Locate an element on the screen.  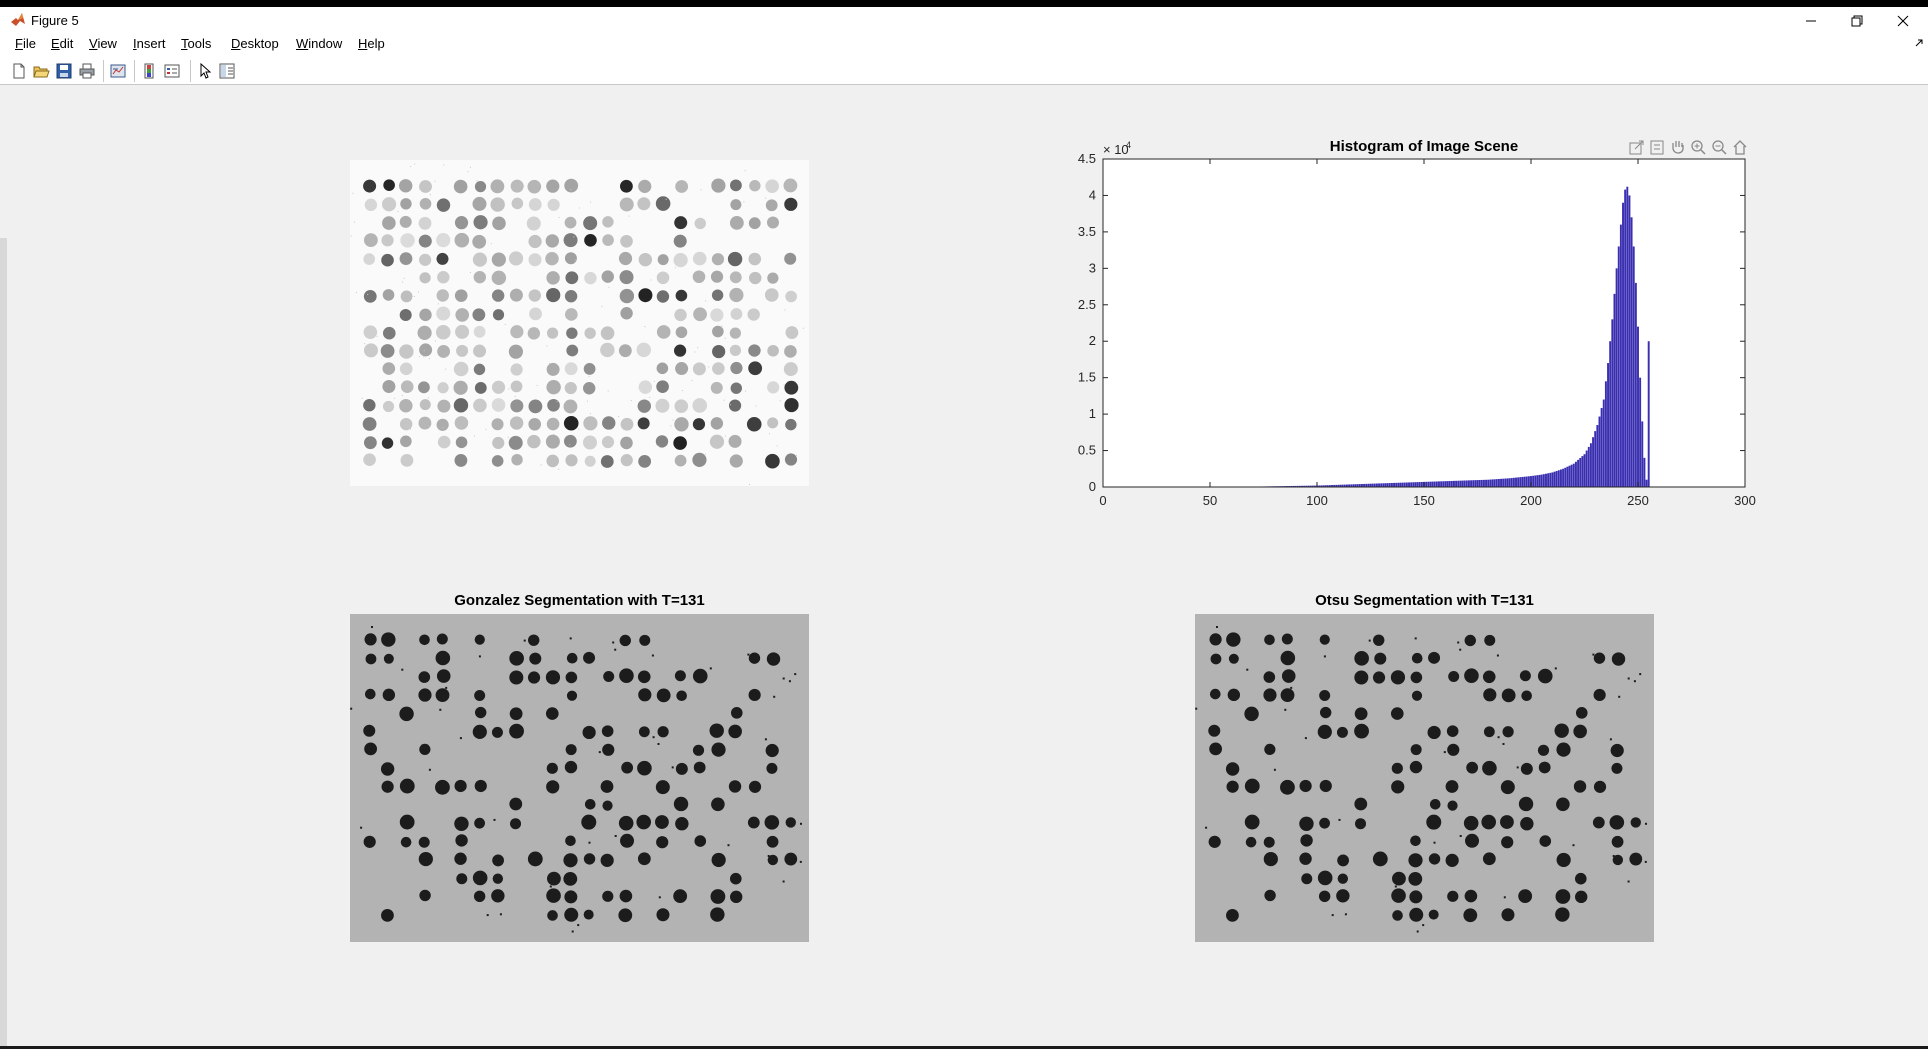
link-plot-icon is located at coordinates (118, 71).